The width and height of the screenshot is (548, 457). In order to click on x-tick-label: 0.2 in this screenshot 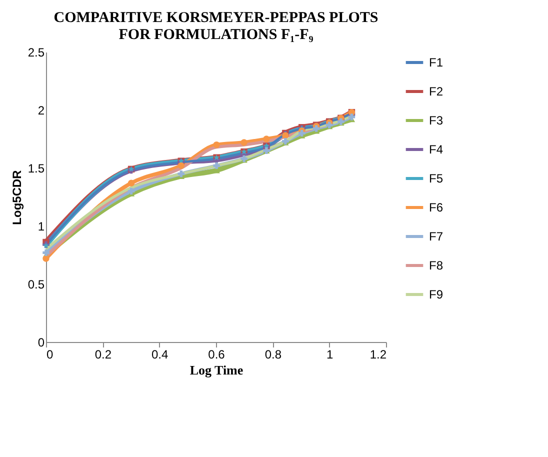, I will do `click(103, 355)`.